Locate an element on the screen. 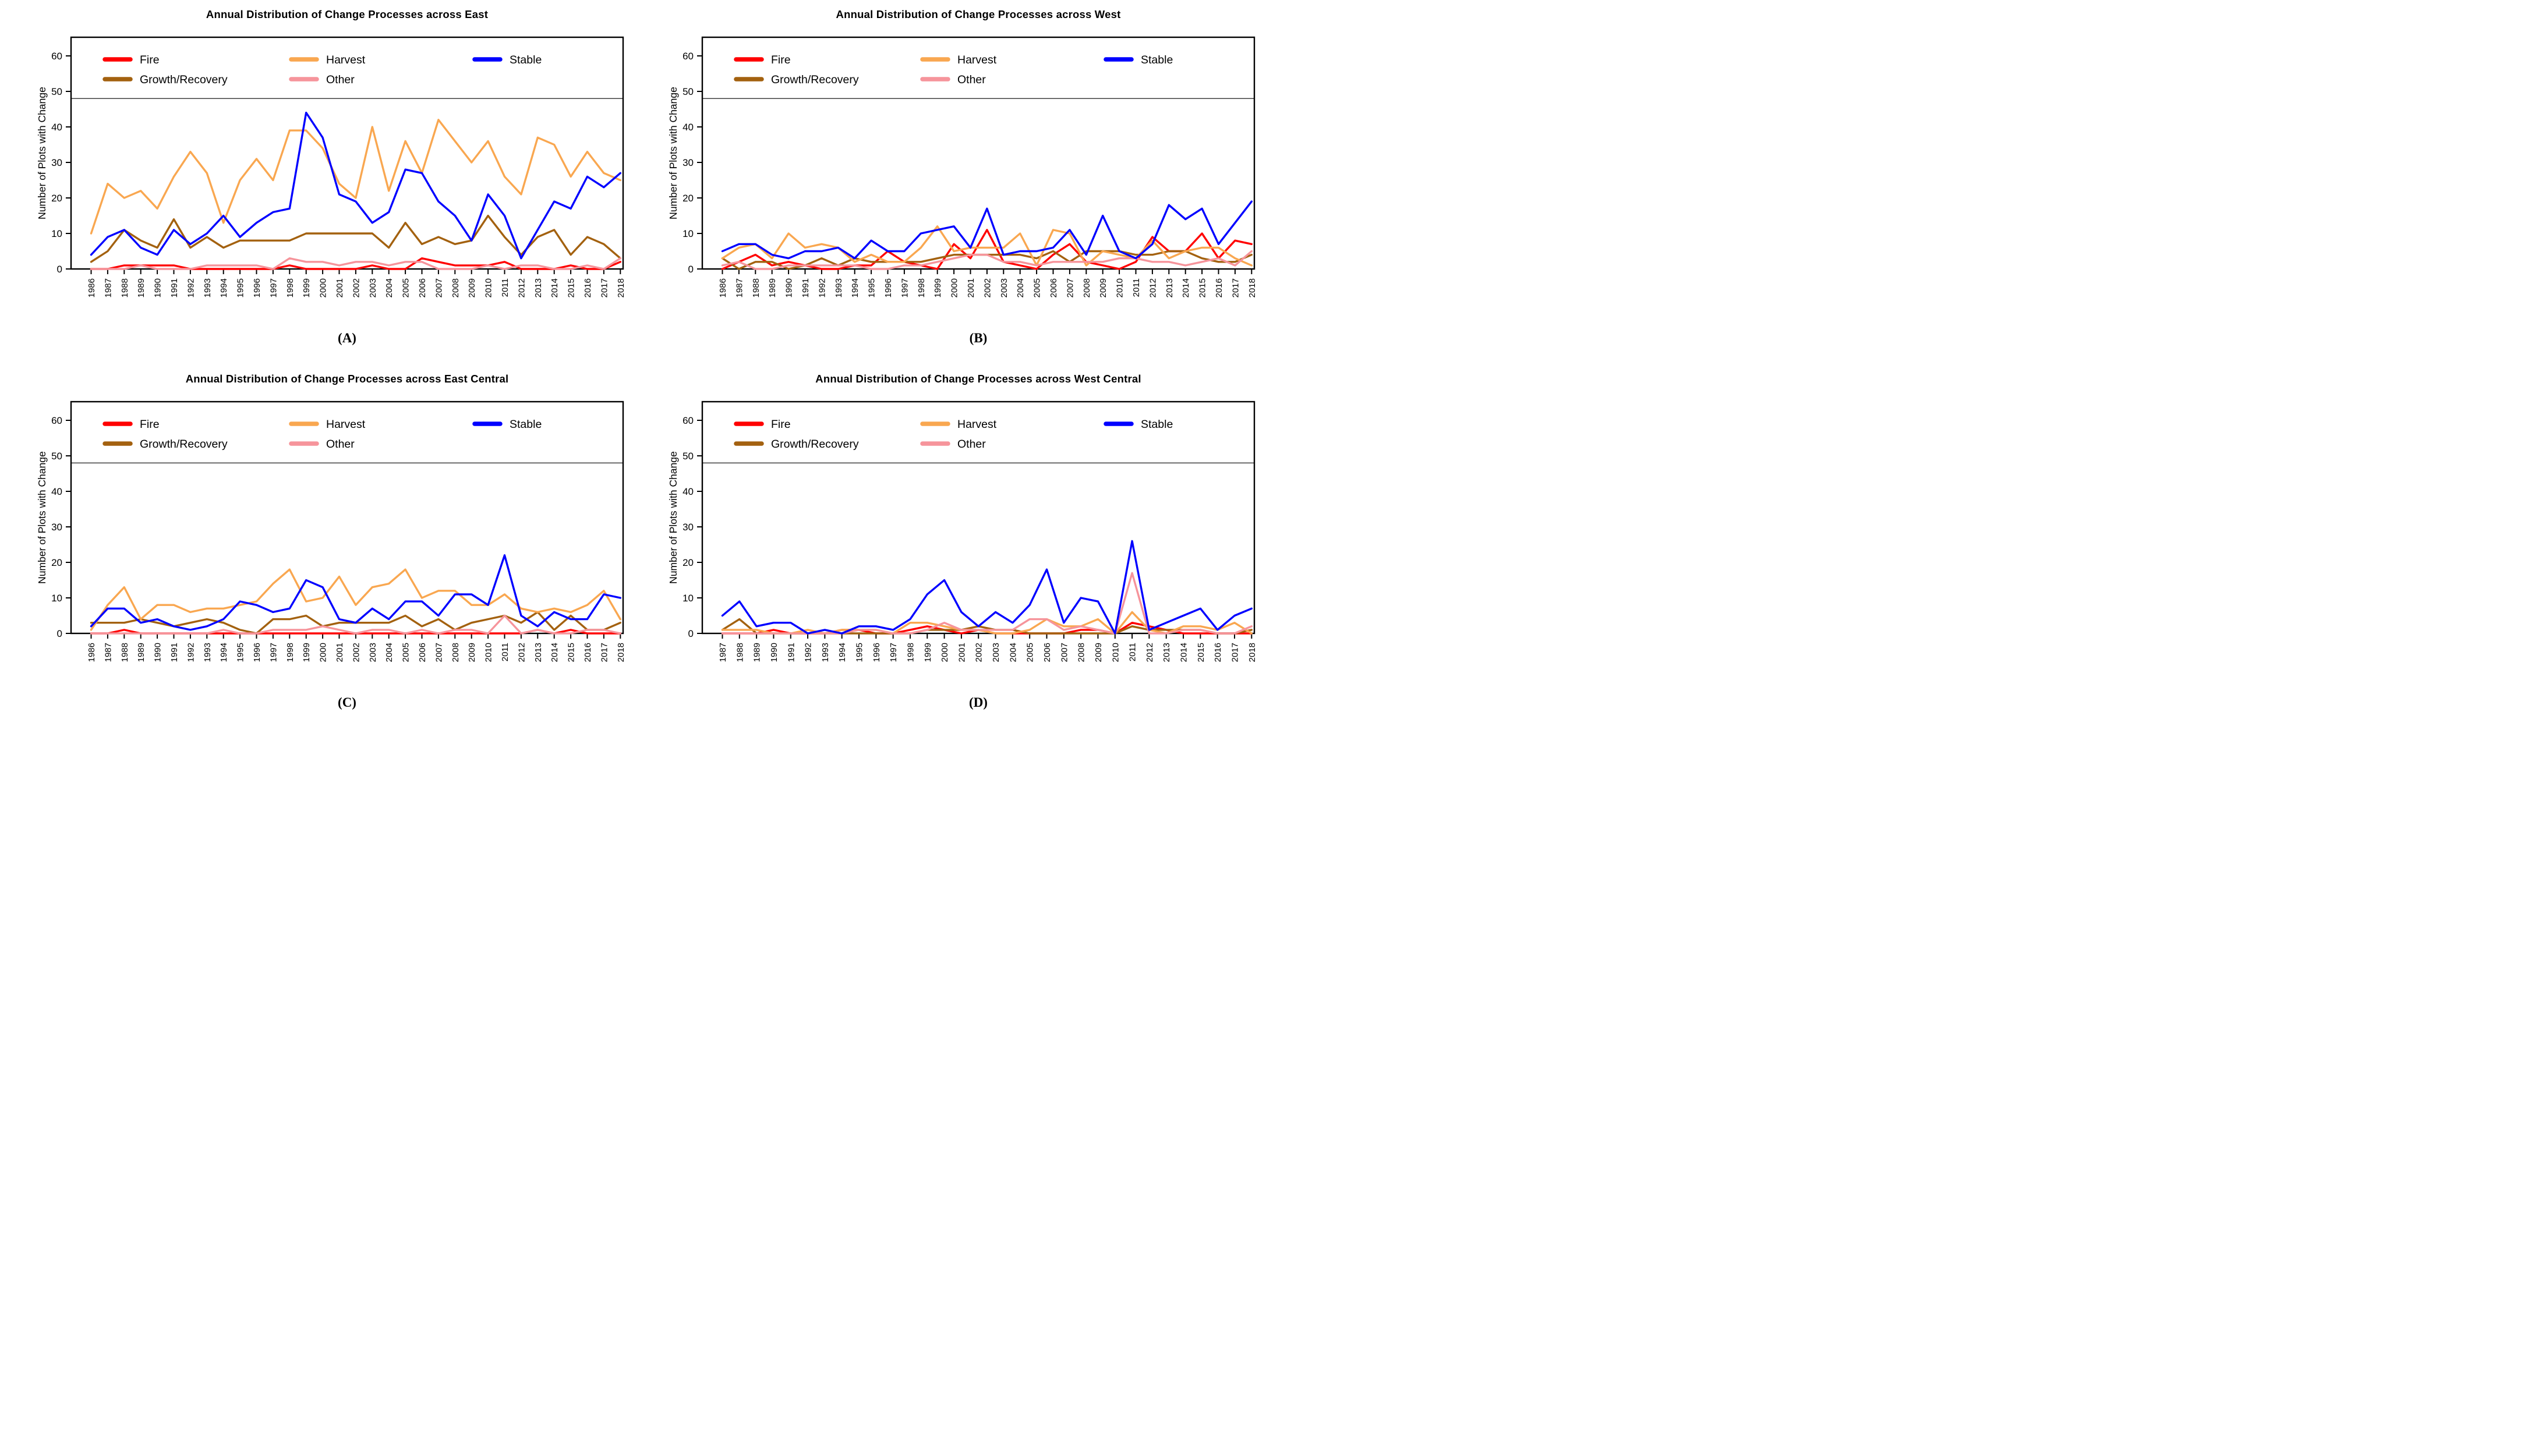  x-tick-label-year: 2008 is located at coordinates (456, 287).